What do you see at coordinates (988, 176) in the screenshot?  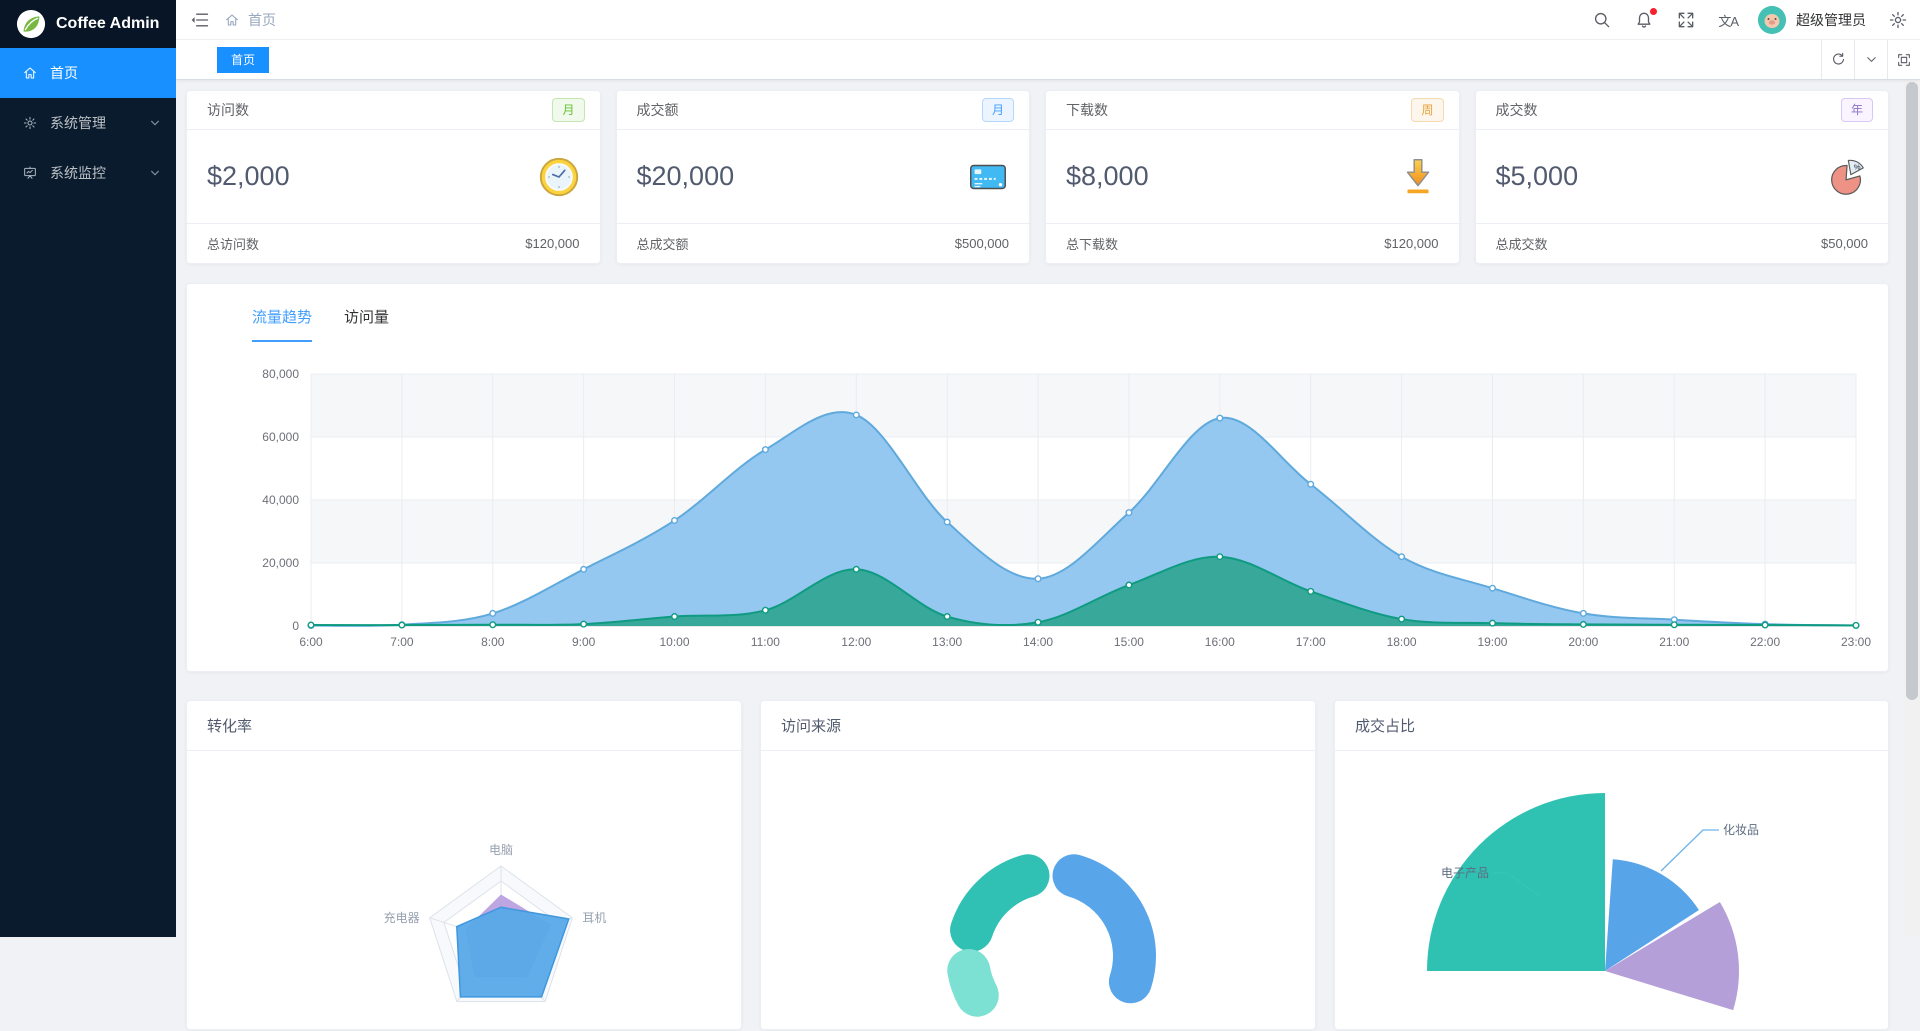 I see `credit-card-icon` at bounding box center [988, 176].